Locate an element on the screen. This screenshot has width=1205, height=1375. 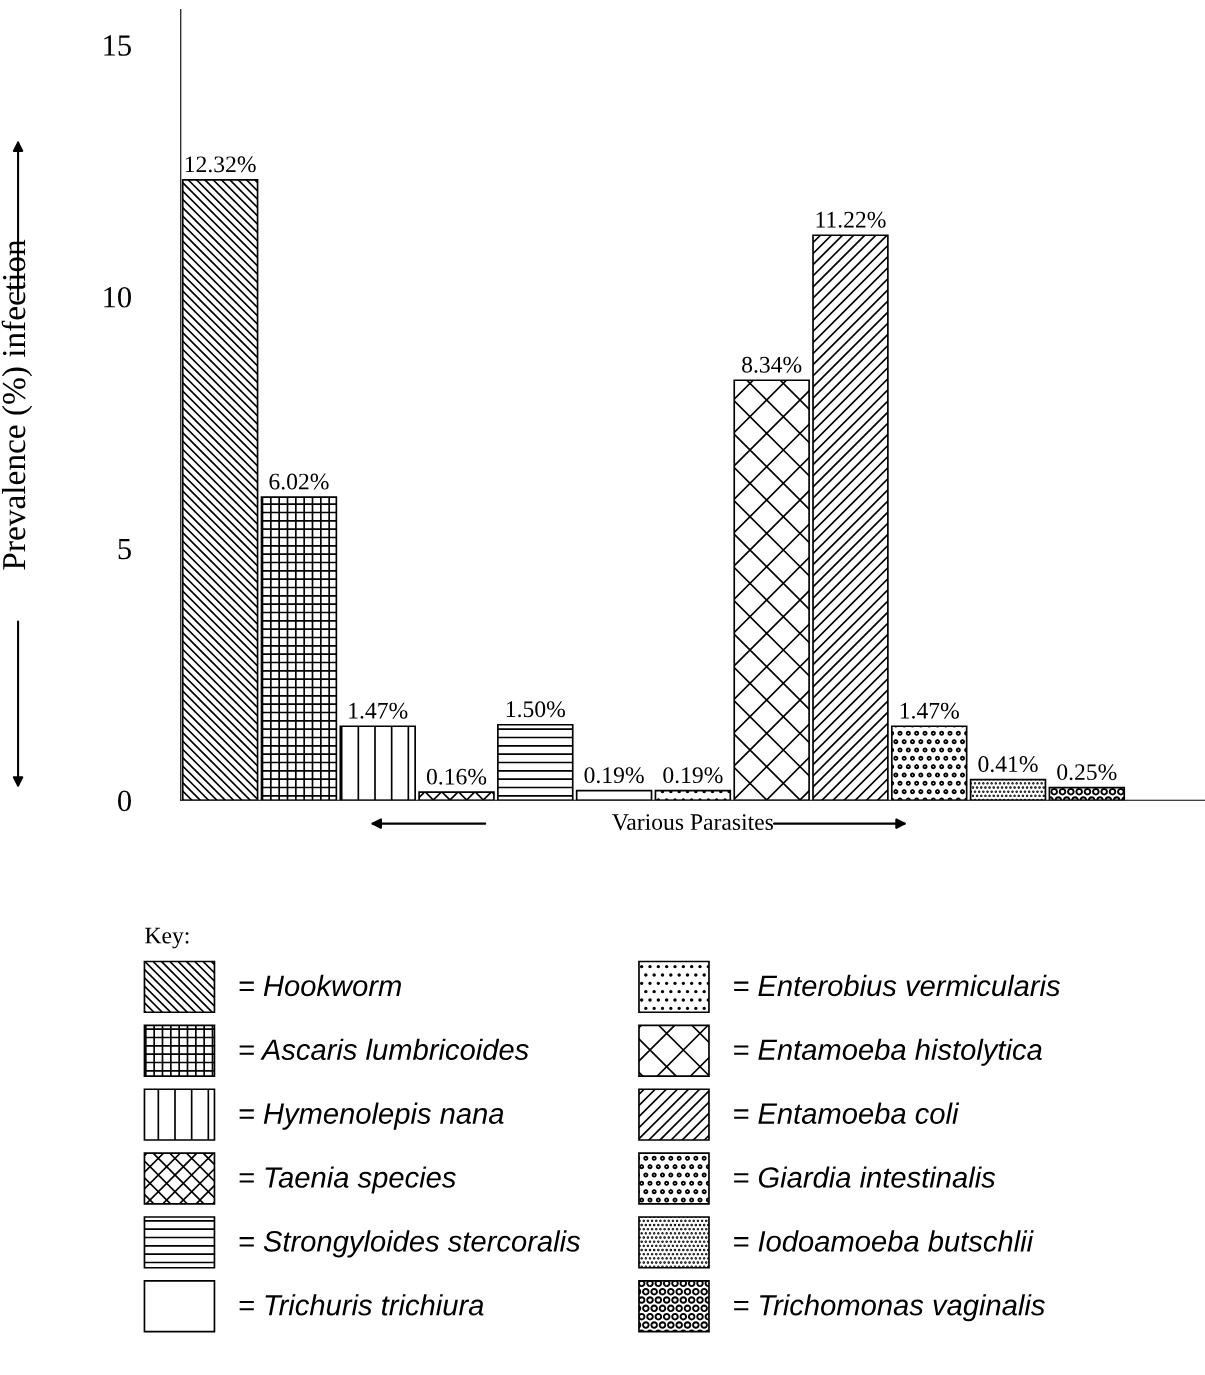
legend-label: = Giardia intestinalis is located at coordinates (865, 1177).